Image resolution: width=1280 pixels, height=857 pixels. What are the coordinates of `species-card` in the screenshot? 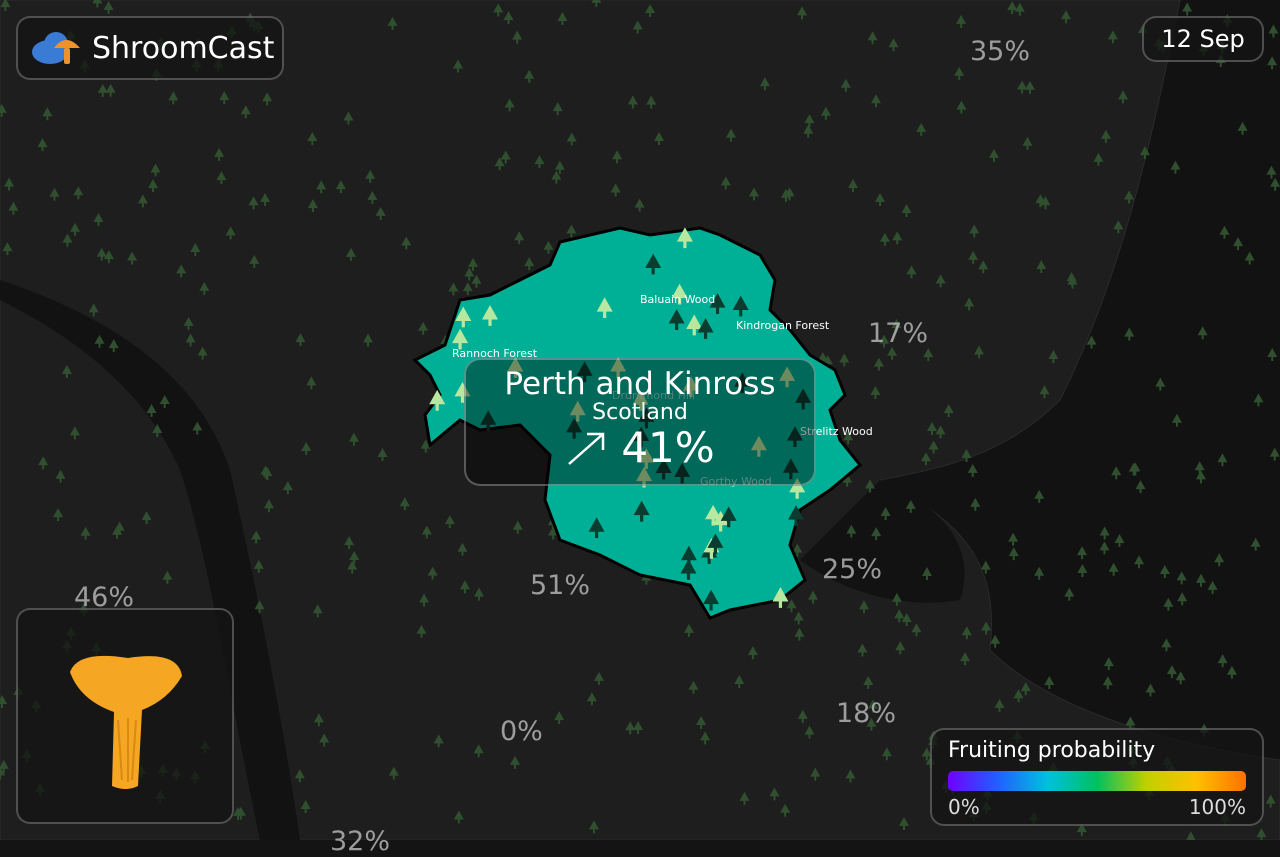 It's located at (125, 716).